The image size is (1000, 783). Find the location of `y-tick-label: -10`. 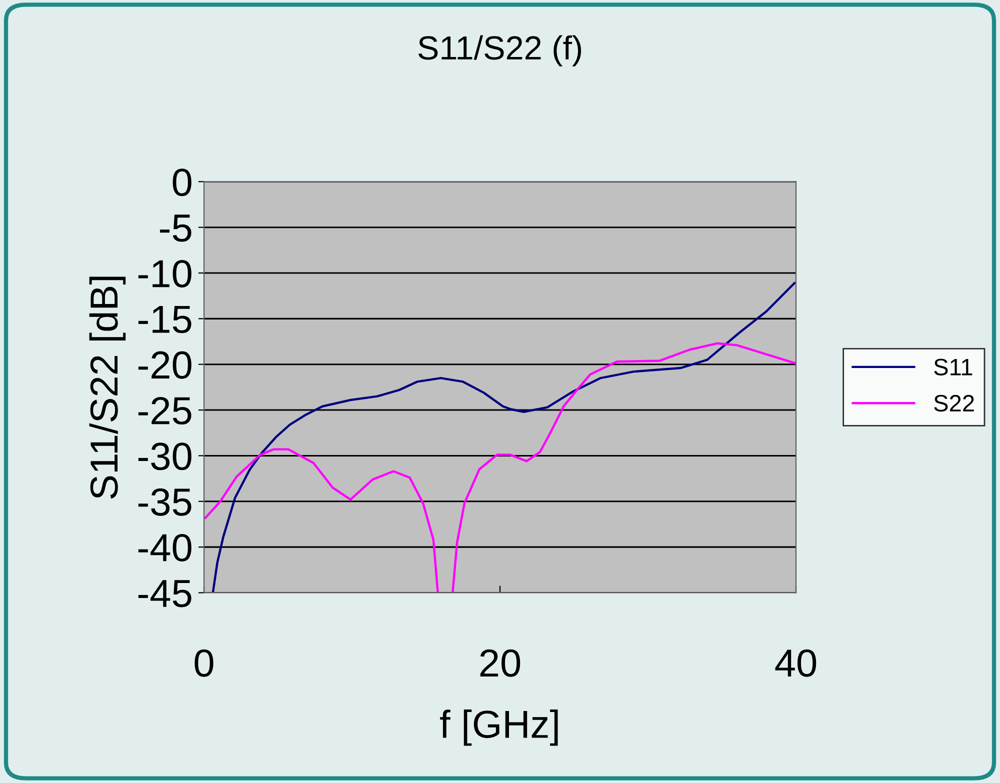

y-tick-label: -10 is located at coordinates (165, 274).